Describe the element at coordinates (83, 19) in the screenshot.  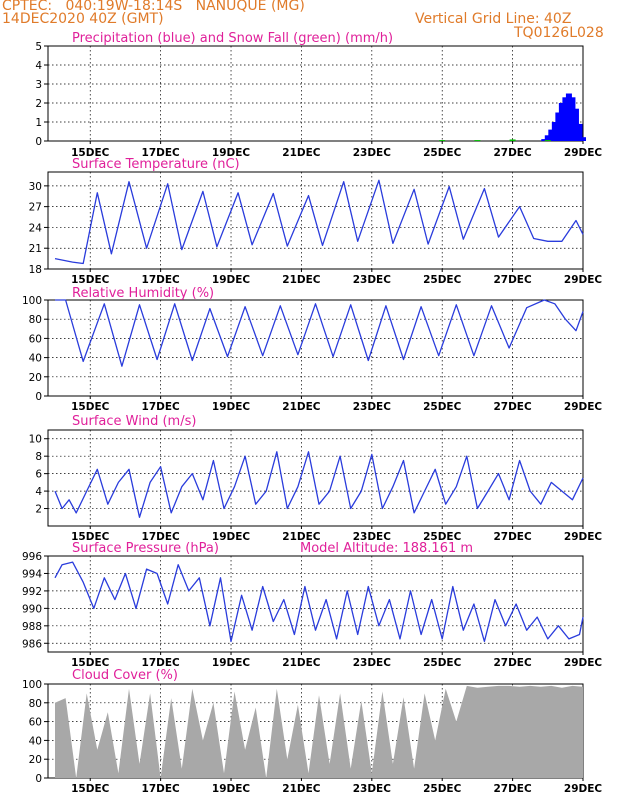
I see `run-date: 14DEC2020 40Z (GMT)` at that location.